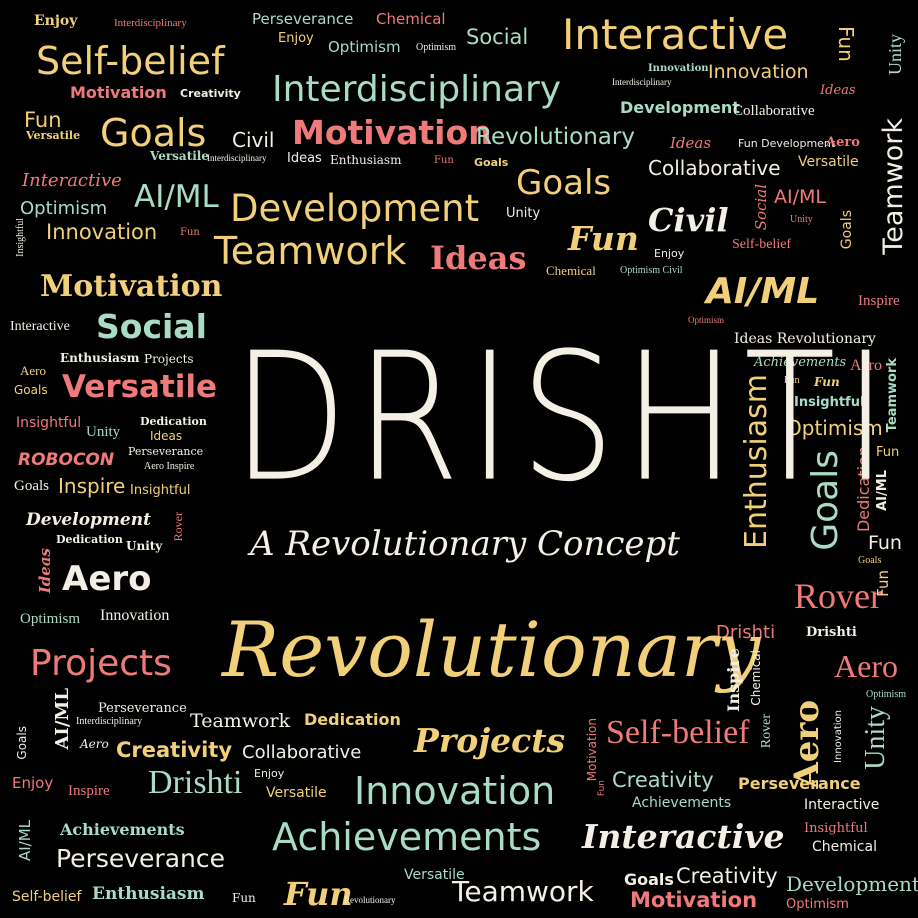 The width and height of the screenshot is (918, 918). What do you see at coordinates (94, 744) in the screenshot?
I see `word-aero-6: Aero` at bounding box center [94, 744].